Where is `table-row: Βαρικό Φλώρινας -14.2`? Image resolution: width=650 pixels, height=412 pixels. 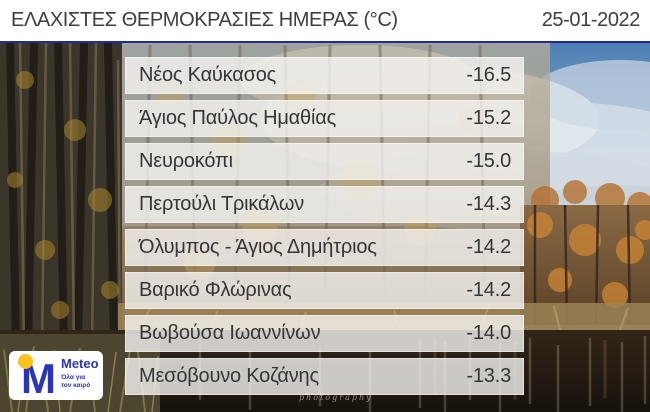 table-row: Βαρικό Φλώρινας -14.2 is located at coordinates (324, 290).